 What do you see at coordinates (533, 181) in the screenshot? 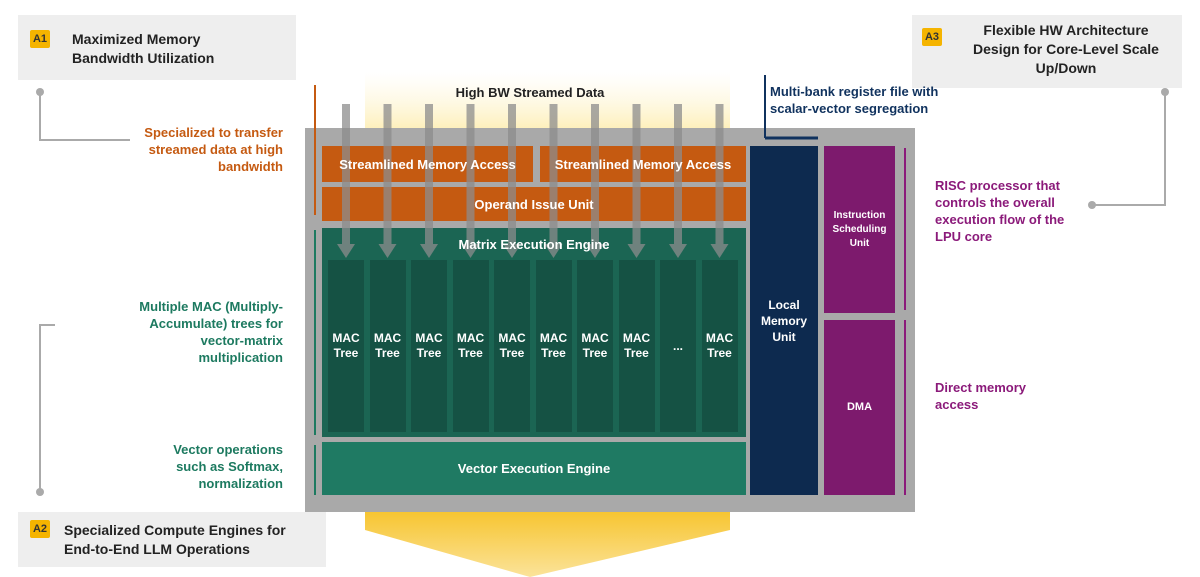
I see `stream-arrows` at bounding box center [533, 181].